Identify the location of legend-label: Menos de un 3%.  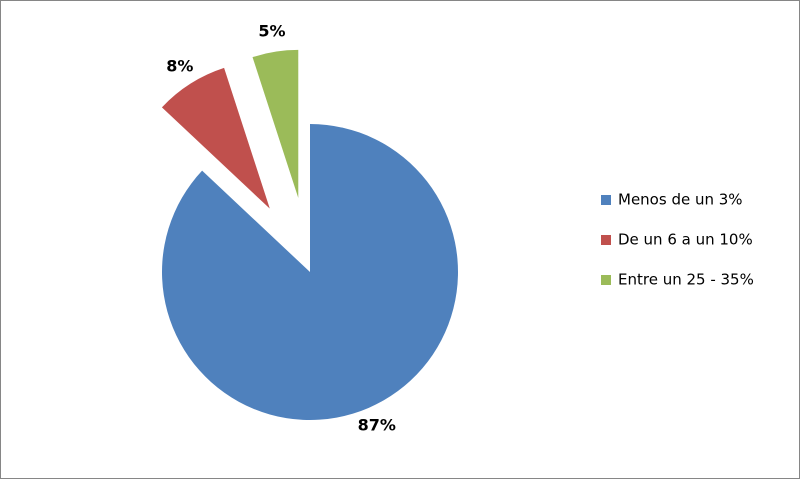
(680, 200).